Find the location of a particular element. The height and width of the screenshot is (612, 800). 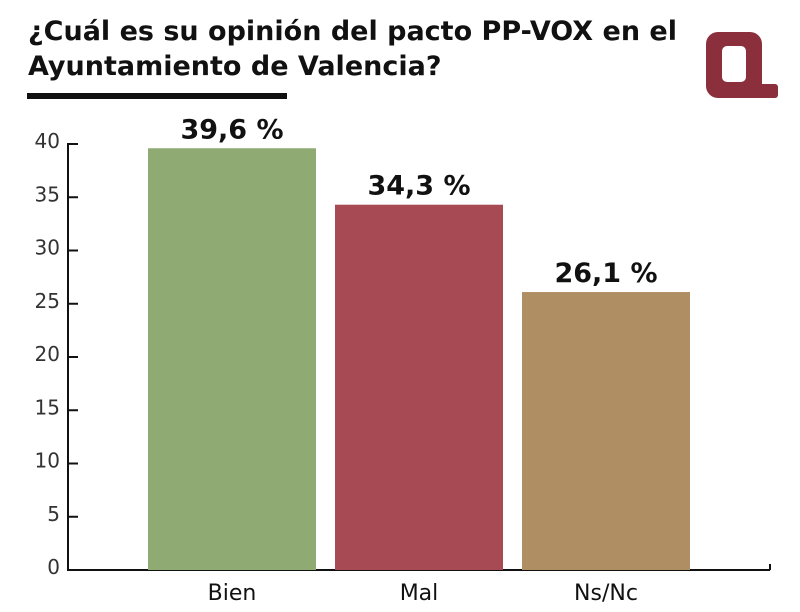

y-tick-label: 0 is located at coordinates (53, 567).